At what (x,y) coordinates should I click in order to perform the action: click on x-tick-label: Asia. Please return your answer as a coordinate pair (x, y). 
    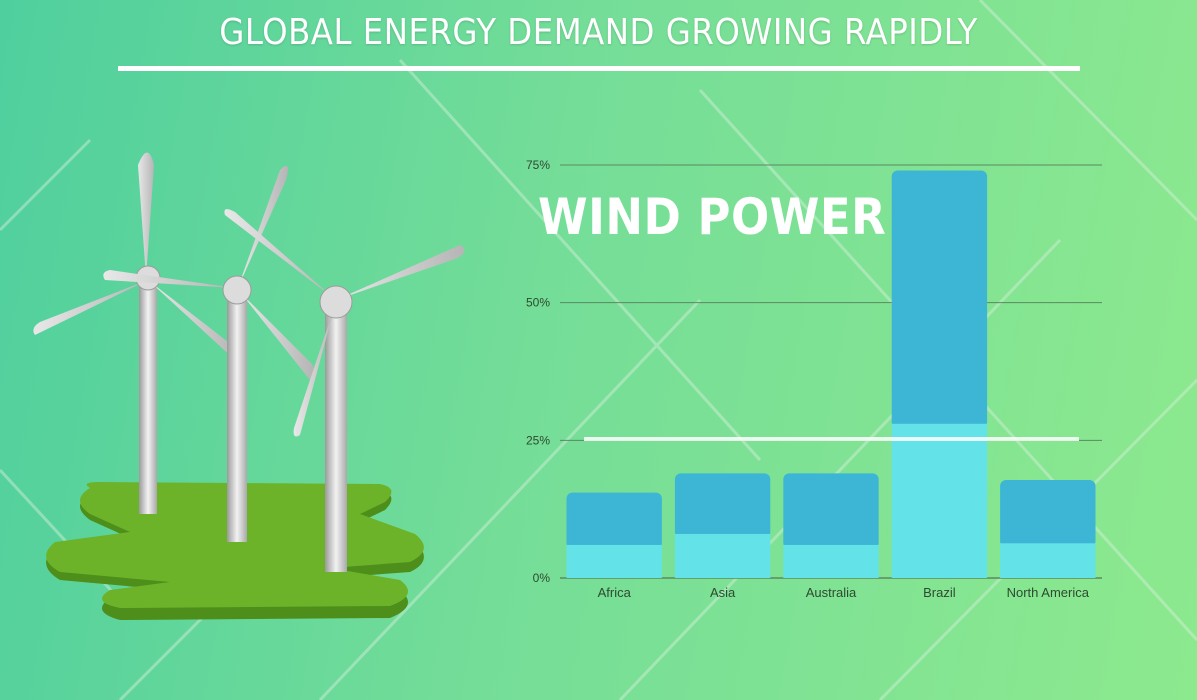
    Looking at the image, I should click on (723, 592).